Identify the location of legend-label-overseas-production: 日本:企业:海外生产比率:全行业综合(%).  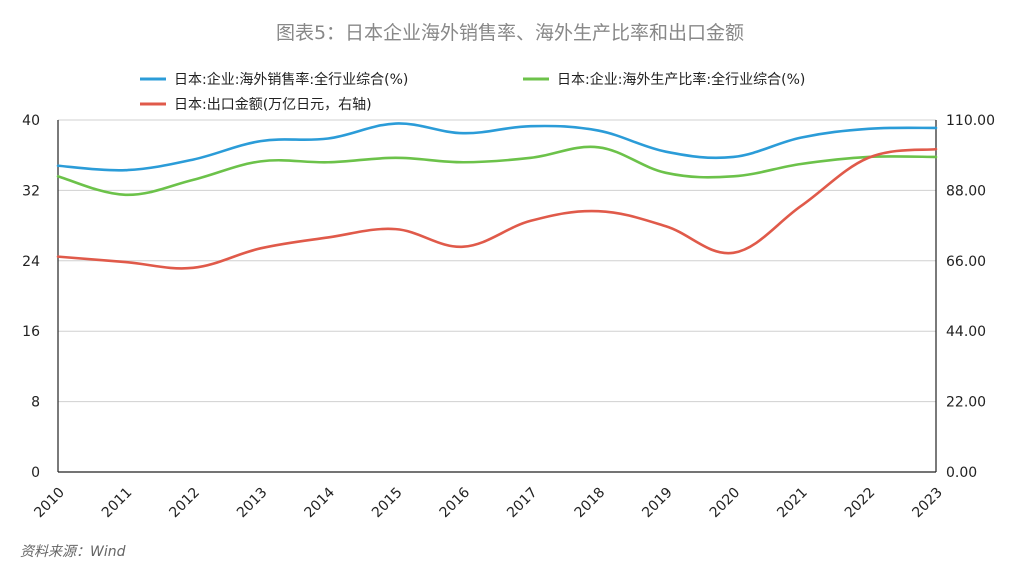
(681, 79).